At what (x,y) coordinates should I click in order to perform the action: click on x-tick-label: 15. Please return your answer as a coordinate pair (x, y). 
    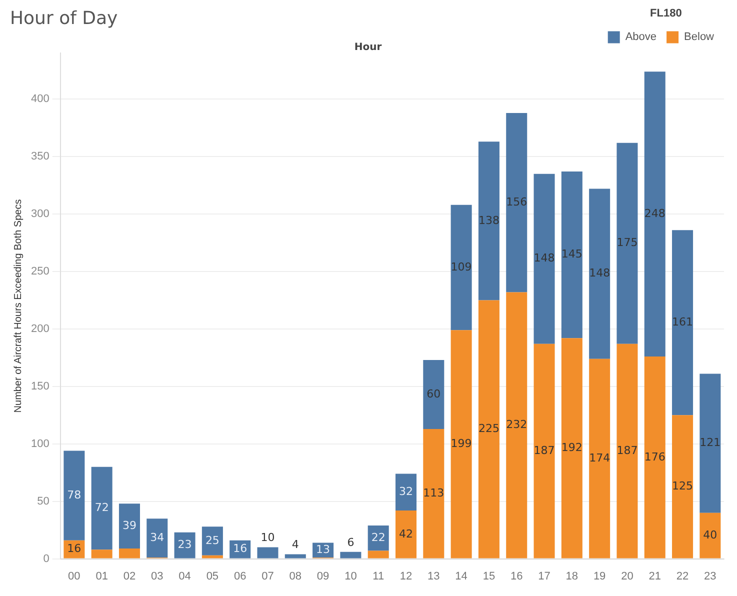
    Looking at the image, I should click on (489, 576).